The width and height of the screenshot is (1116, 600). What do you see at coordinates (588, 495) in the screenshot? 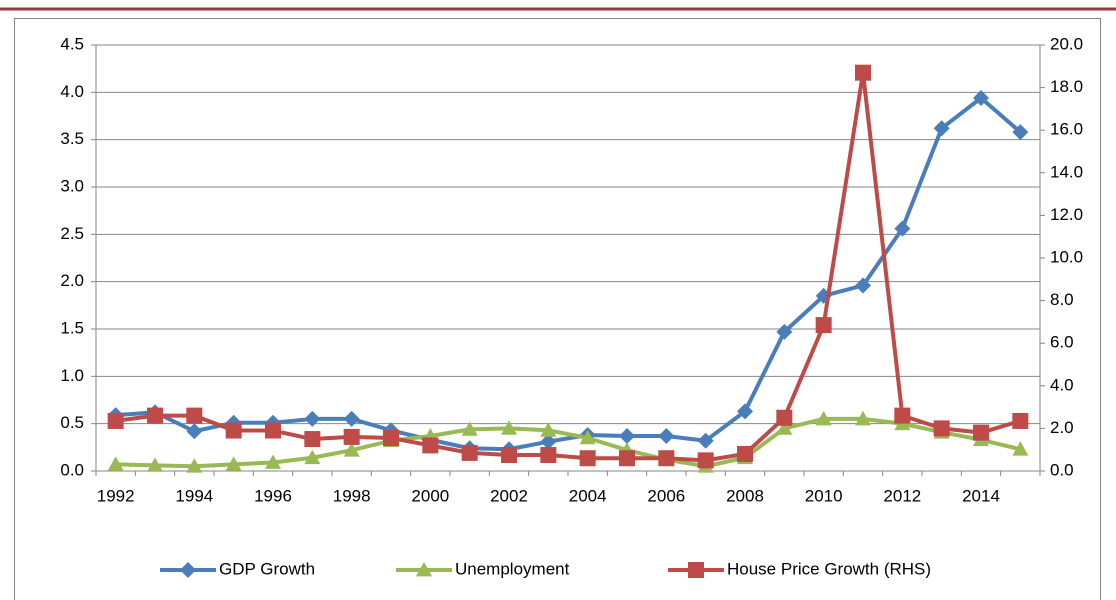
I see `x-tick-label: 2004` at bounding box center [588, 495].